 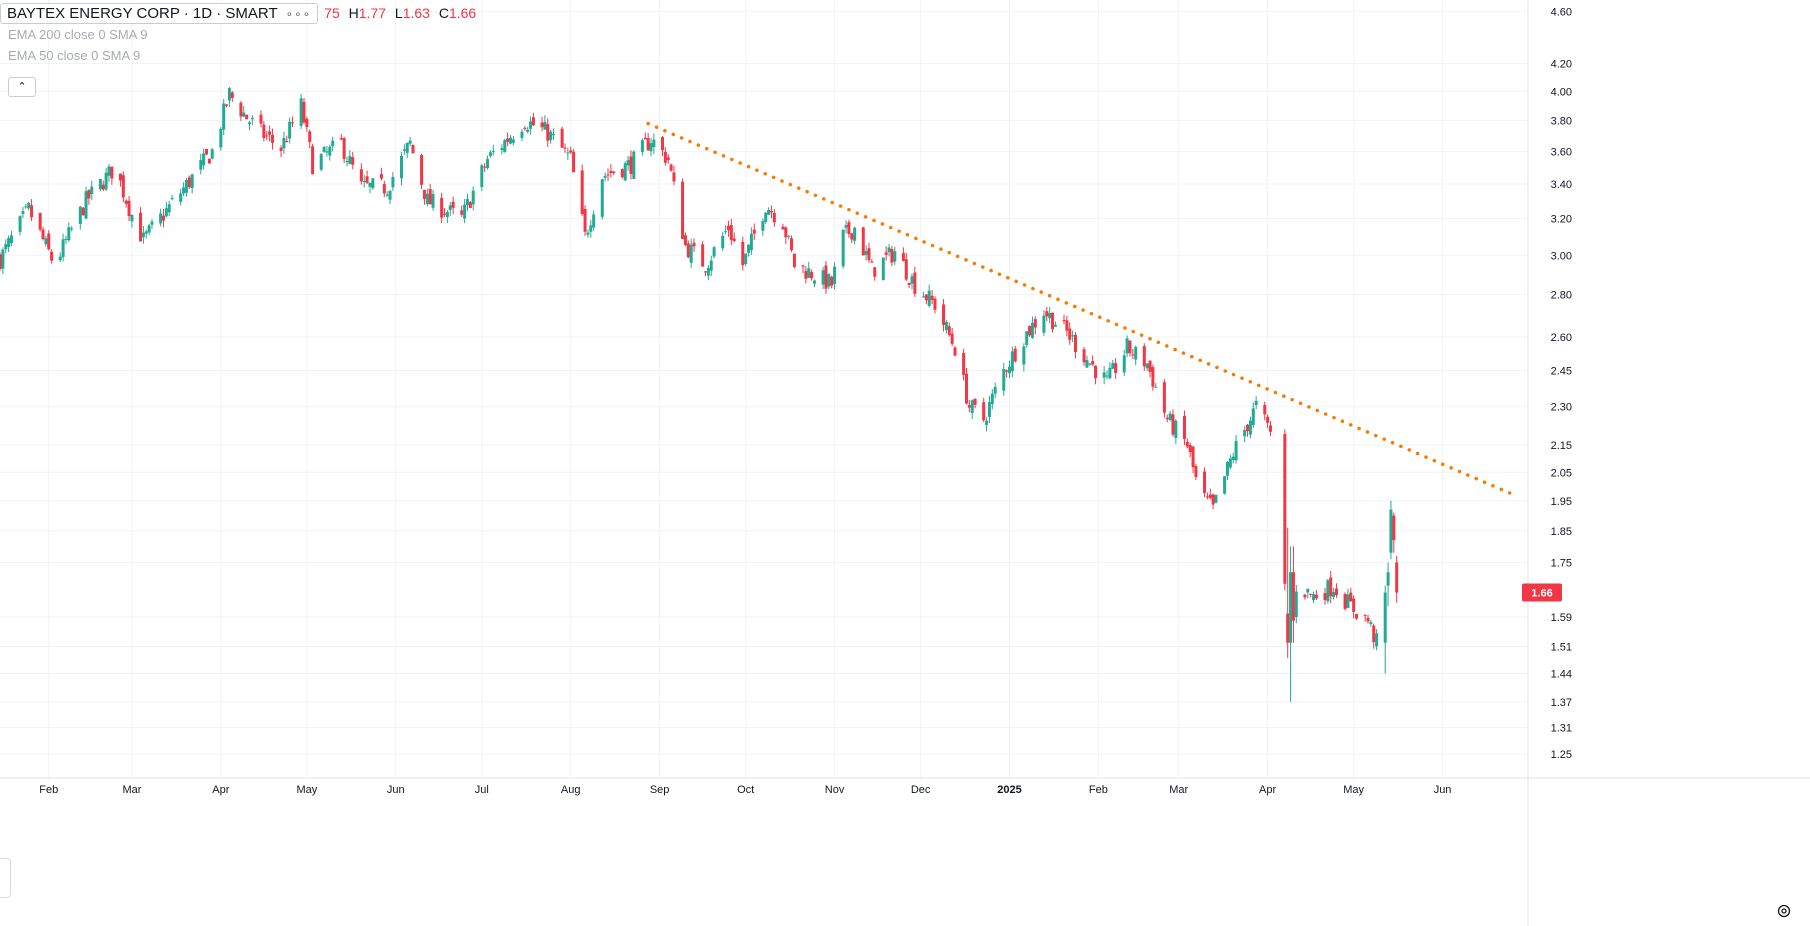 I want to click on ohlc-close-label: C, so click(x=443, y=13).